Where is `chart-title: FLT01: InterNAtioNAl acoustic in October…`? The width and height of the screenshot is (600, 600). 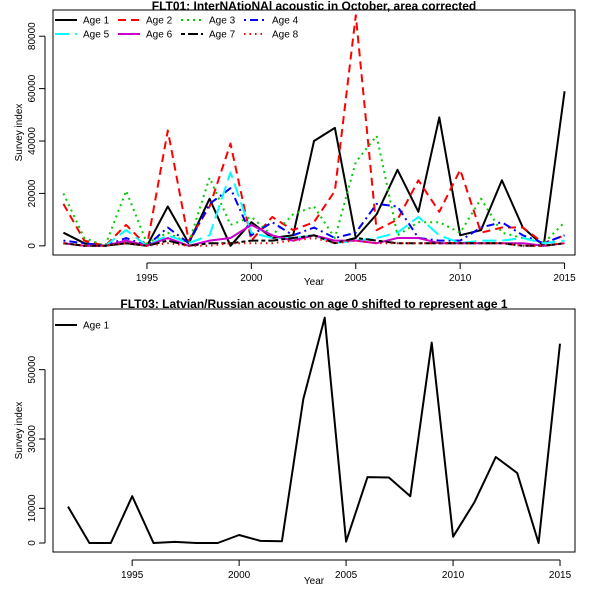 chart-title: FLT01: InterNAtioNAl acoustic in October… is located at coordinates (314, 6).